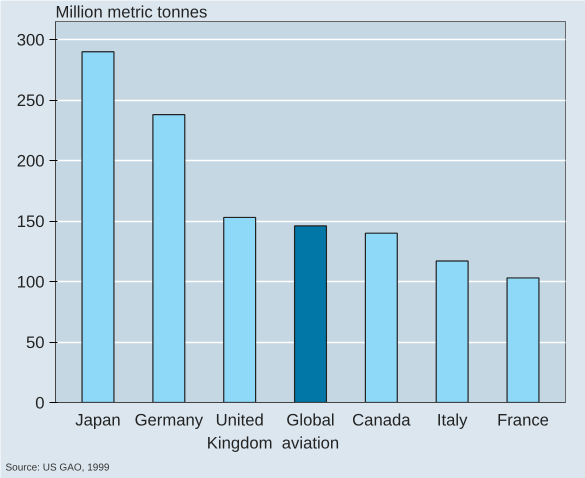  Describe the element at coordinates (169, 420) in the screenshot. I see `x-tick-label: Germany` at that location.